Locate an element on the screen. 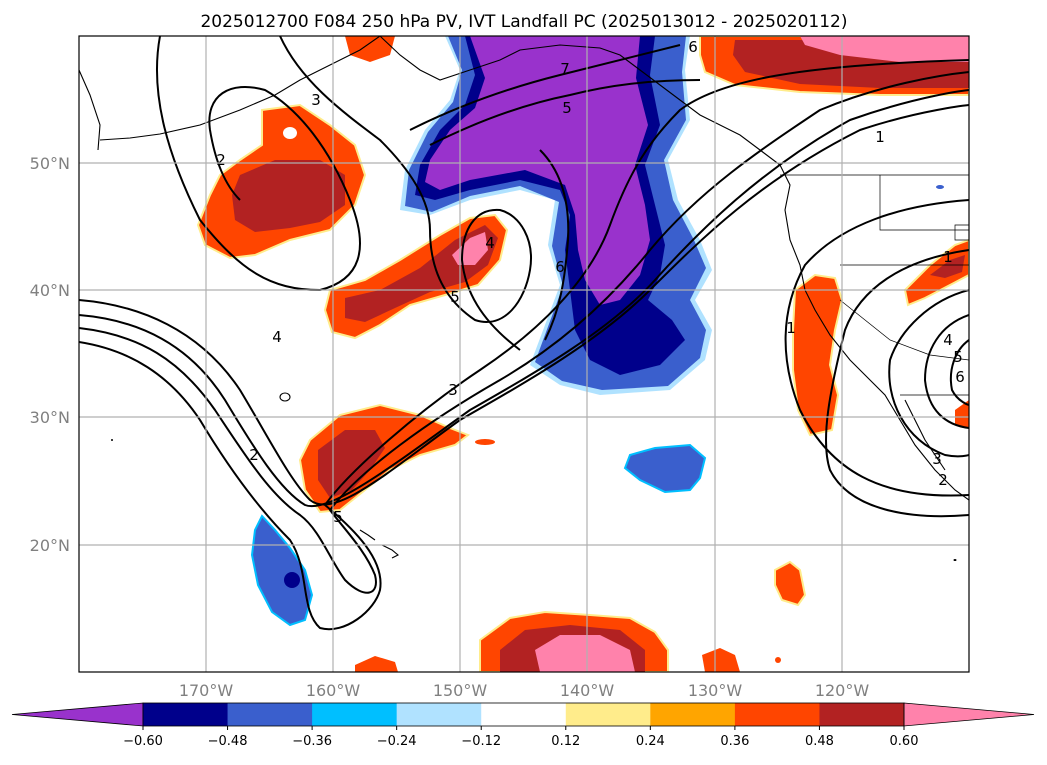 The width and height of the screenshot is (1047, 765). contour-aleutian-low is located at coordinates (258, 164).